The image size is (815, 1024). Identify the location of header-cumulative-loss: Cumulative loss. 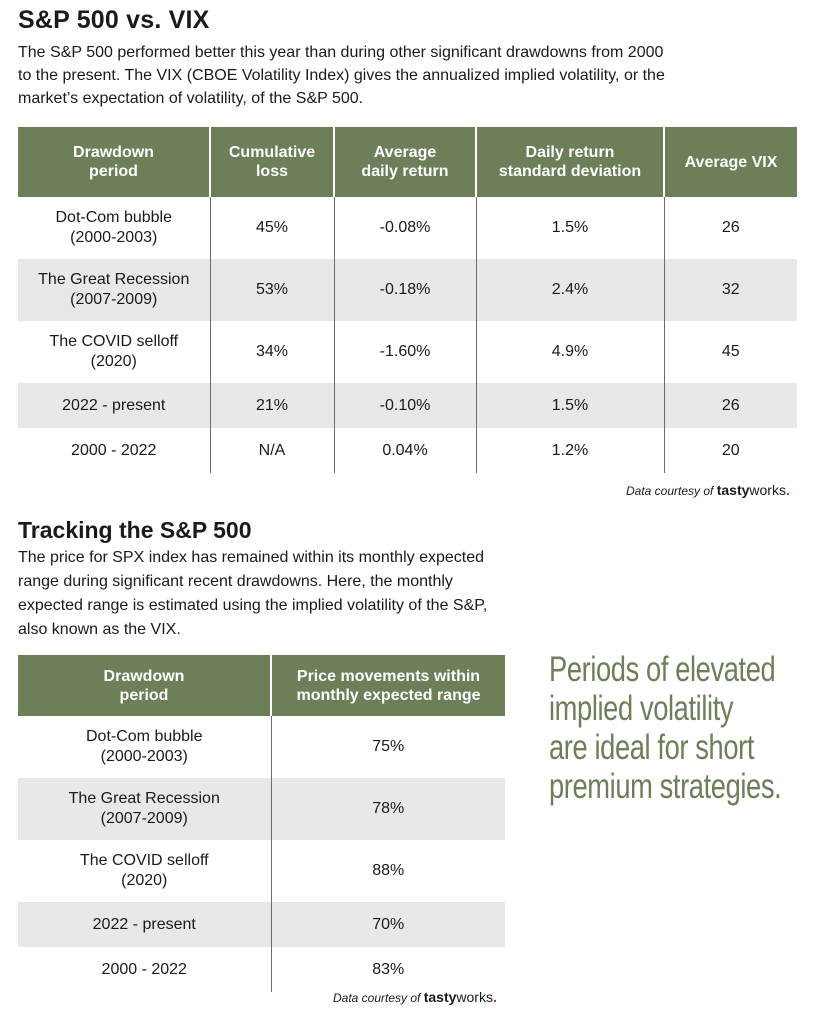
(272, 162).